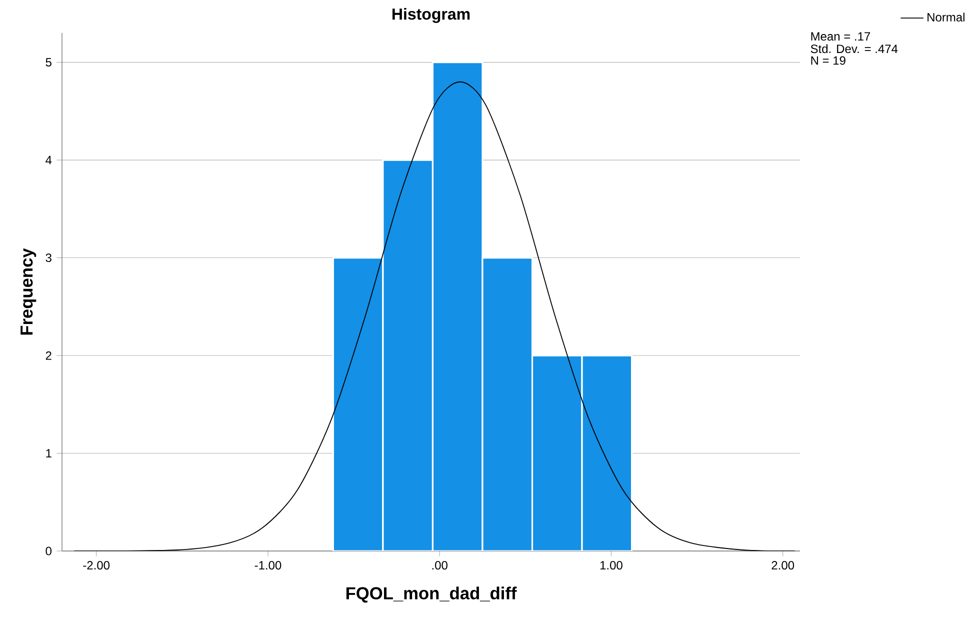 Image resolution: width=967 pixels, height=619 pixels. I want to click on x-tick-label: -1.00, so click(268, 565).